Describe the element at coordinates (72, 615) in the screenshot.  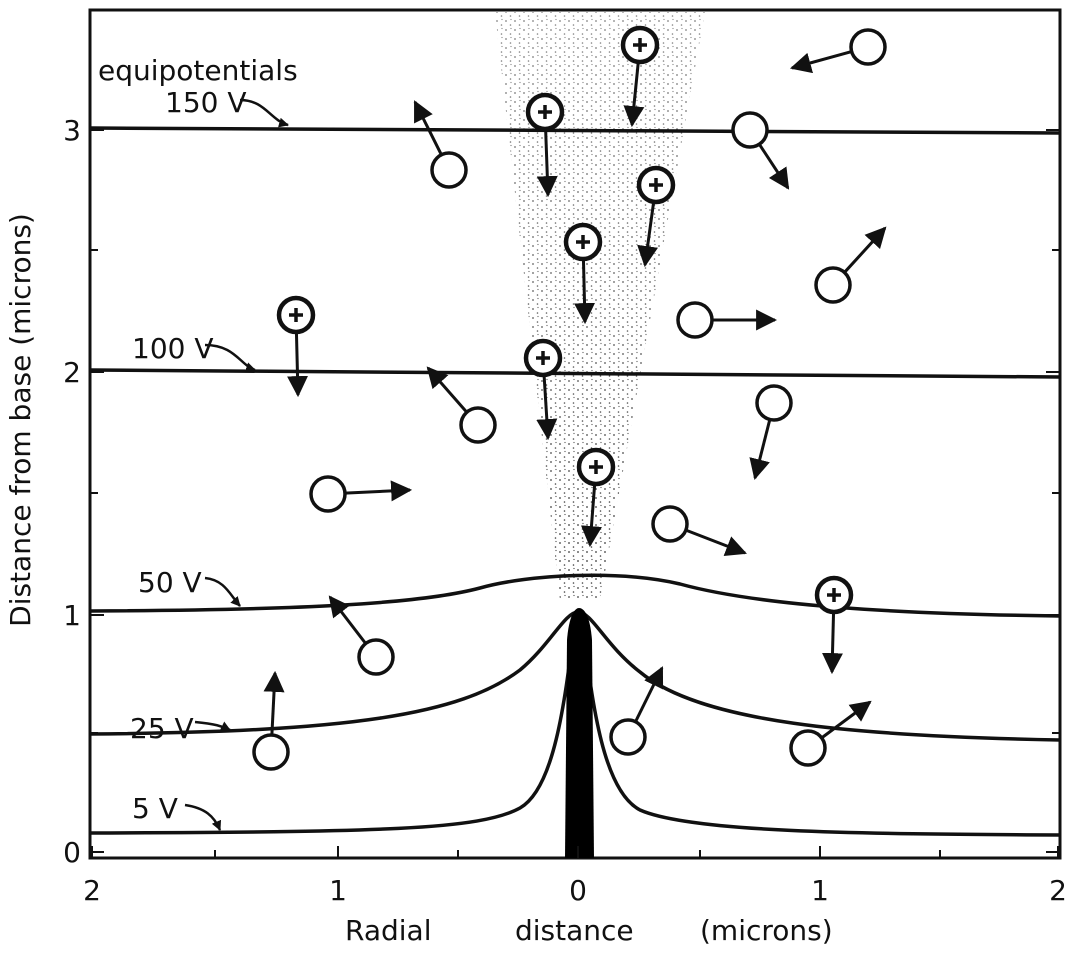
I see `y-tick-label: 1` at that location.